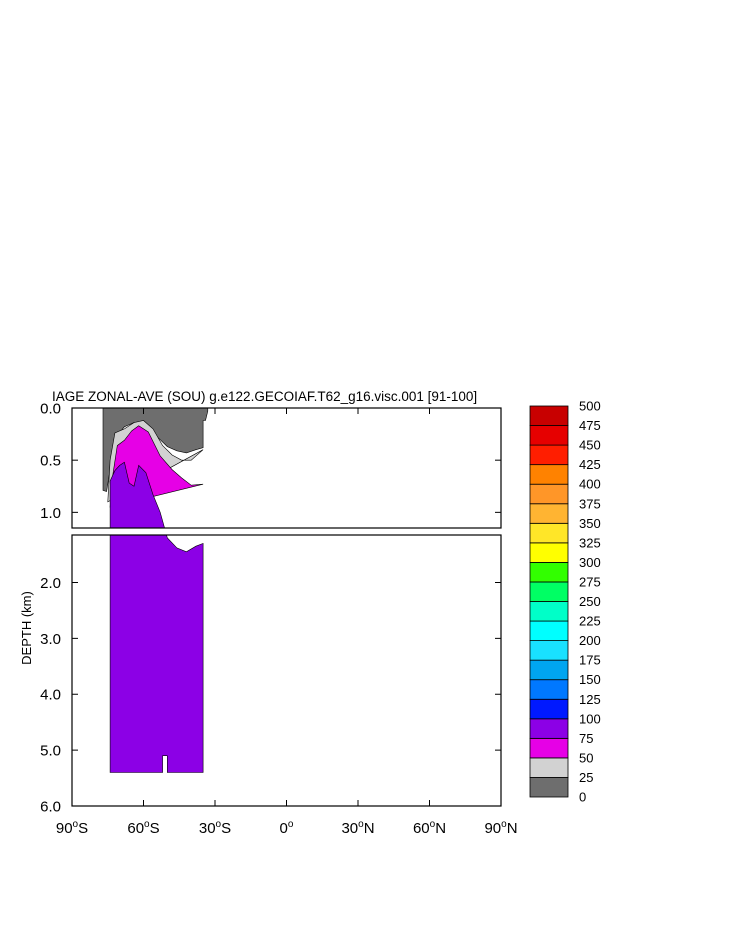 This screenshot has height=945, width=733. Describe the element at coordinates (590, 718) in the screenshot. I see `colorbar-label: 100` at that location.